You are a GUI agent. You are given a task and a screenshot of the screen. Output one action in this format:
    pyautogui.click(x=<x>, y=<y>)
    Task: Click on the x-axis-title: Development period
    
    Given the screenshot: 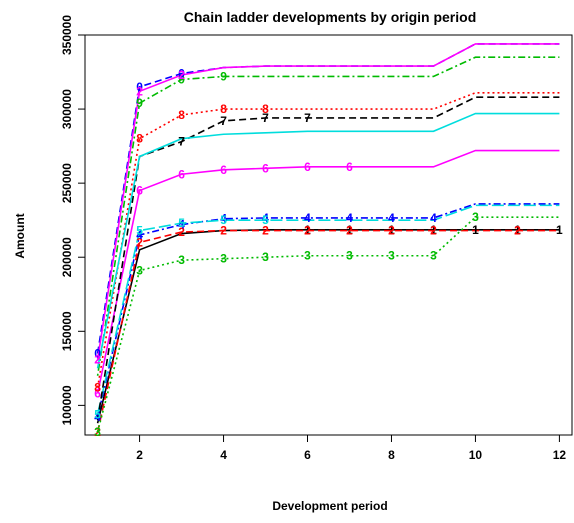 What is the action you would take?
    pyautogui.click(x=329, y=506)
    